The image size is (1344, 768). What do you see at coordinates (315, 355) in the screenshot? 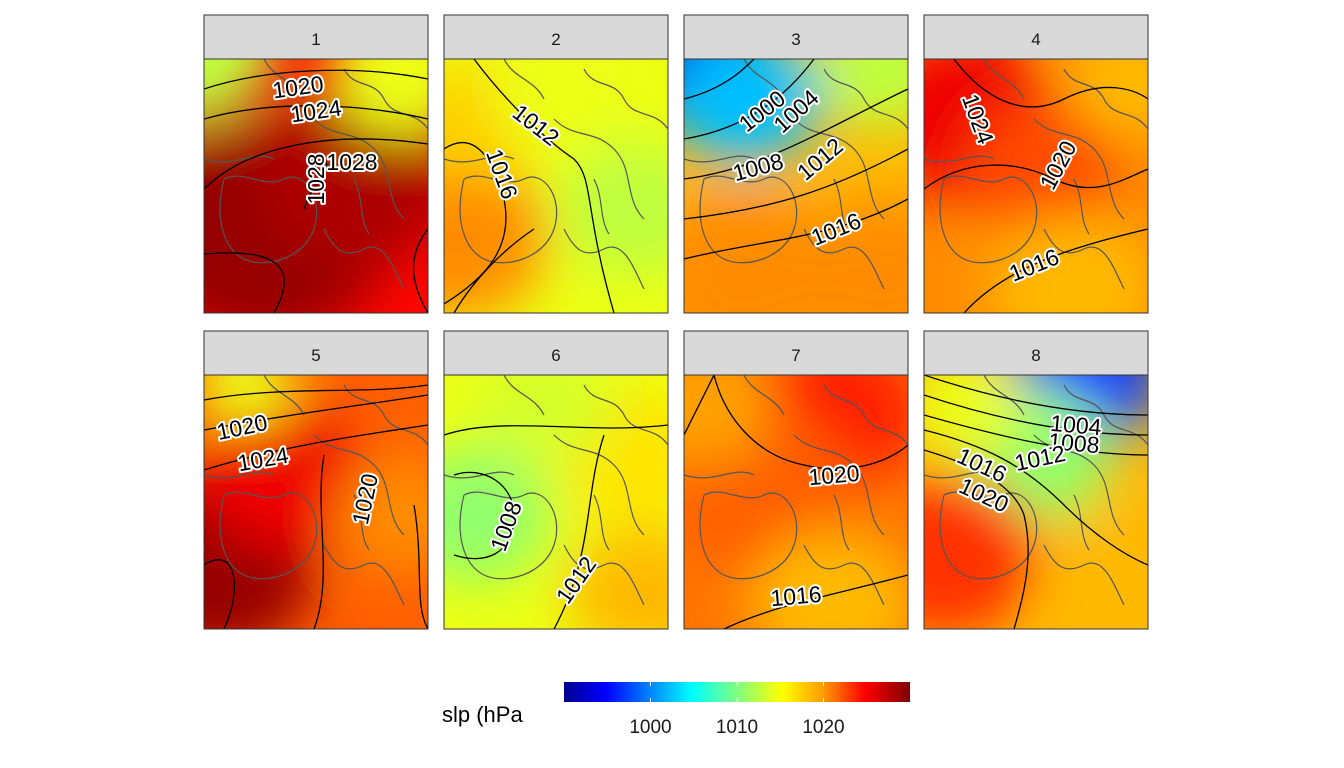
I see `facet-strip-label: 5` at bounding box center [315, 355].